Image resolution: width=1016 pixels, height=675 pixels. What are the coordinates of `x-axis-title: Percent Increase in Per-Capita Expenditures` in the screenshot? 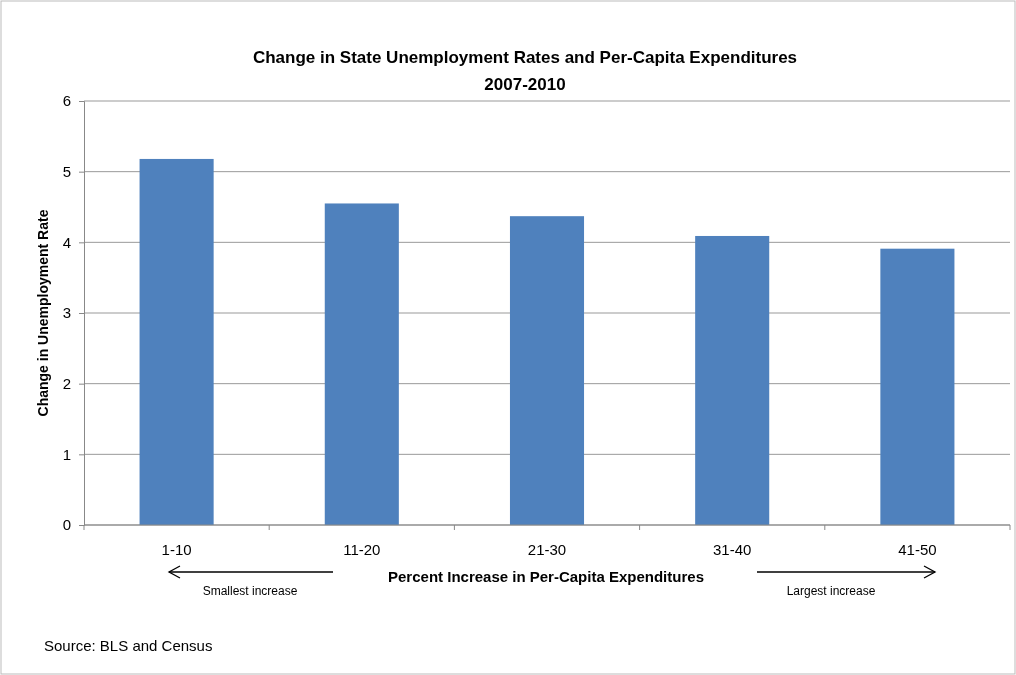 It's located at (546, 576).